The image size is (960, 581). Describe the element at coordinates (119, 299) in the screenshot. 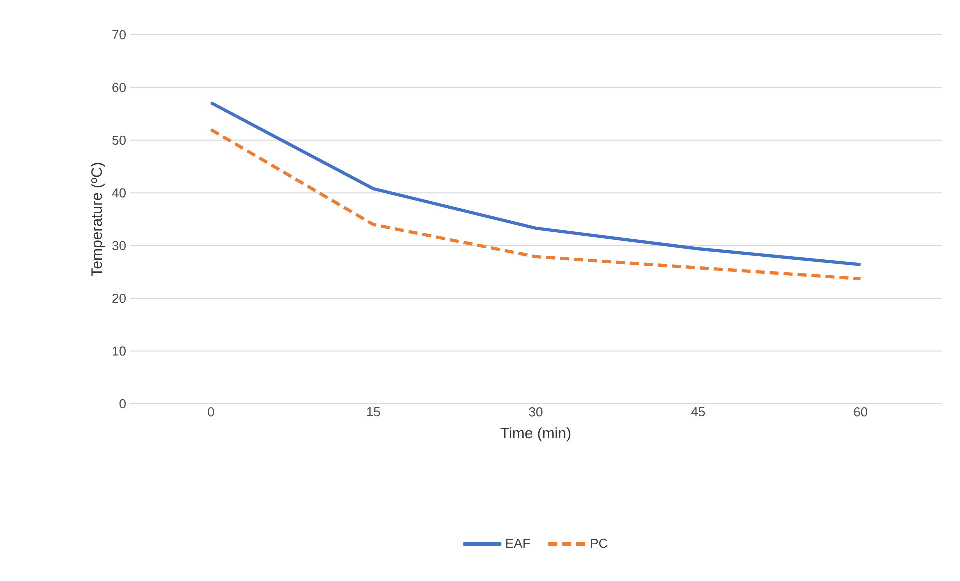

I see `y-tick-label: 20` at that location.